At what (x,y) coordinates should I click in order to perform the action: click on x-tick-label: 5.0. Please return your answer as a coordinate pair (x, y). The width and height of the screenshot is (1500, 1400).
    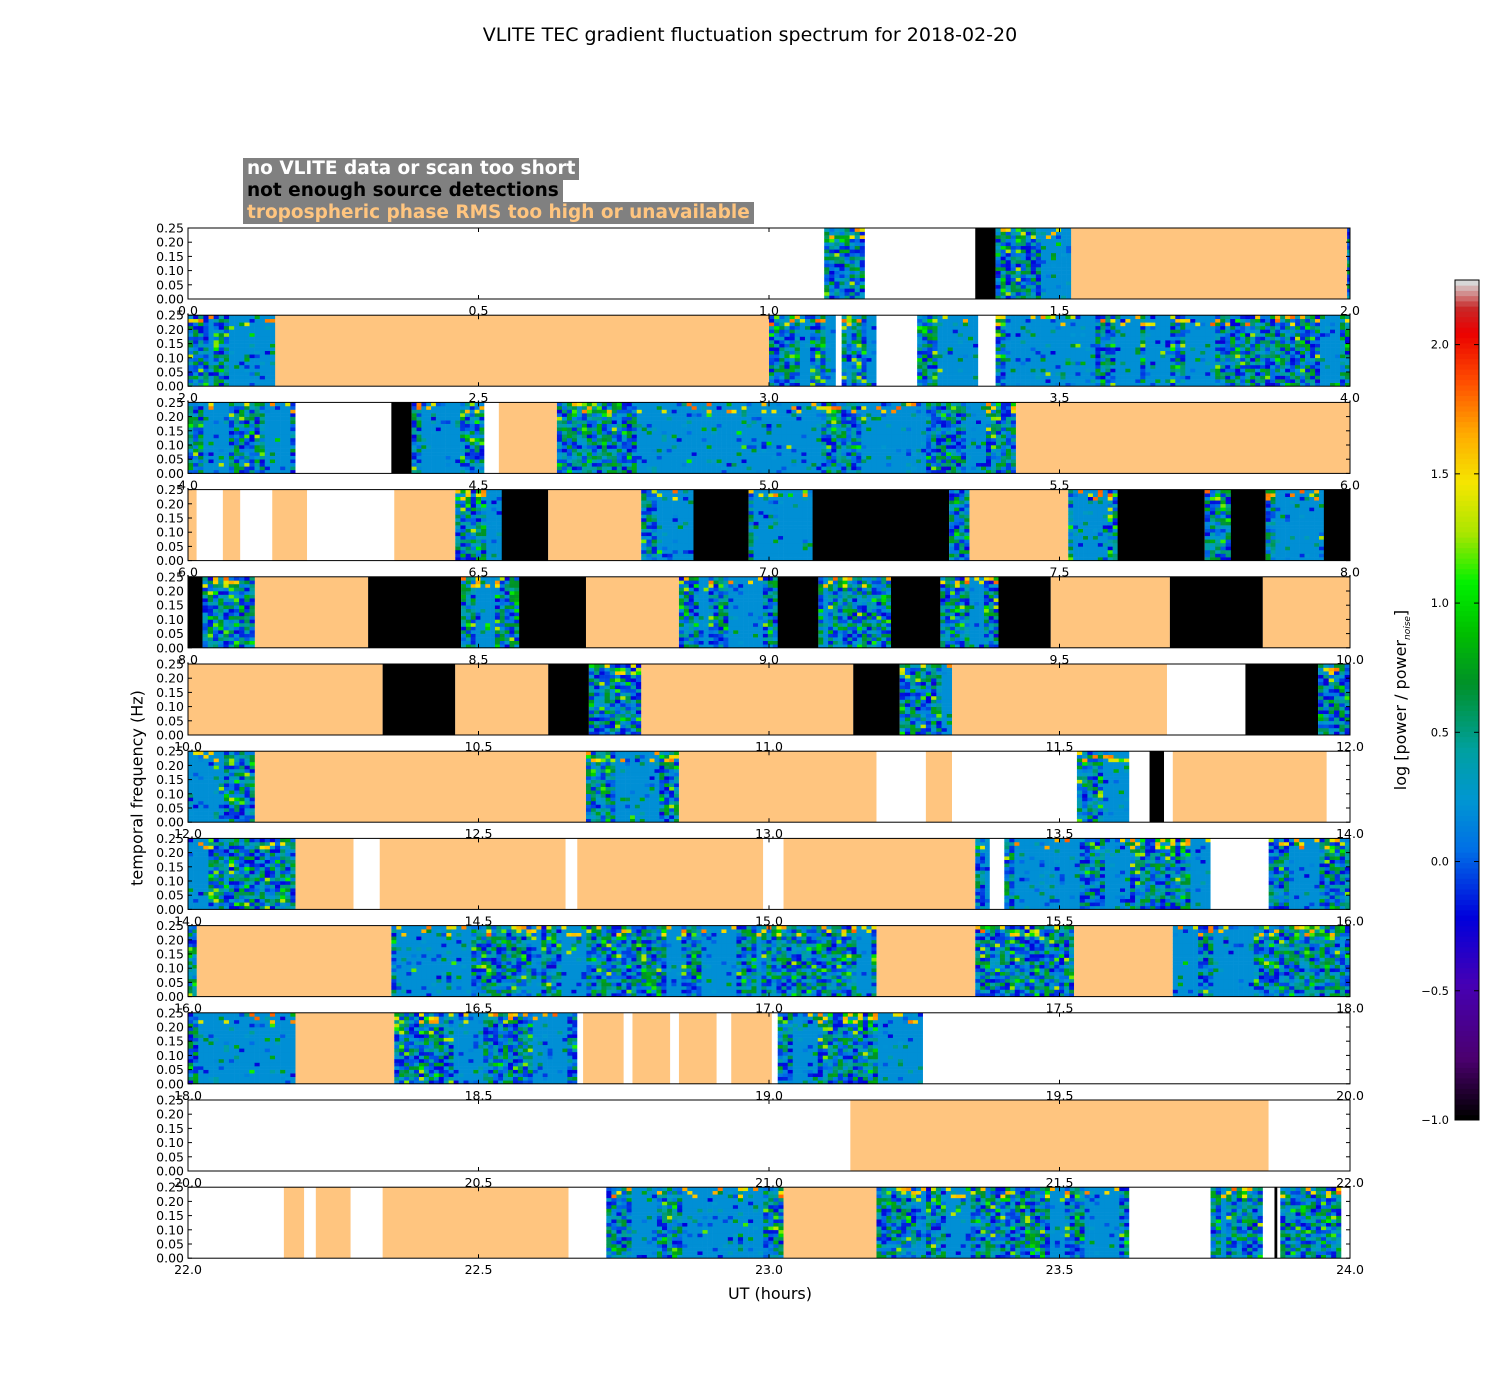
    Looking at the image, I should click on (769, 484).